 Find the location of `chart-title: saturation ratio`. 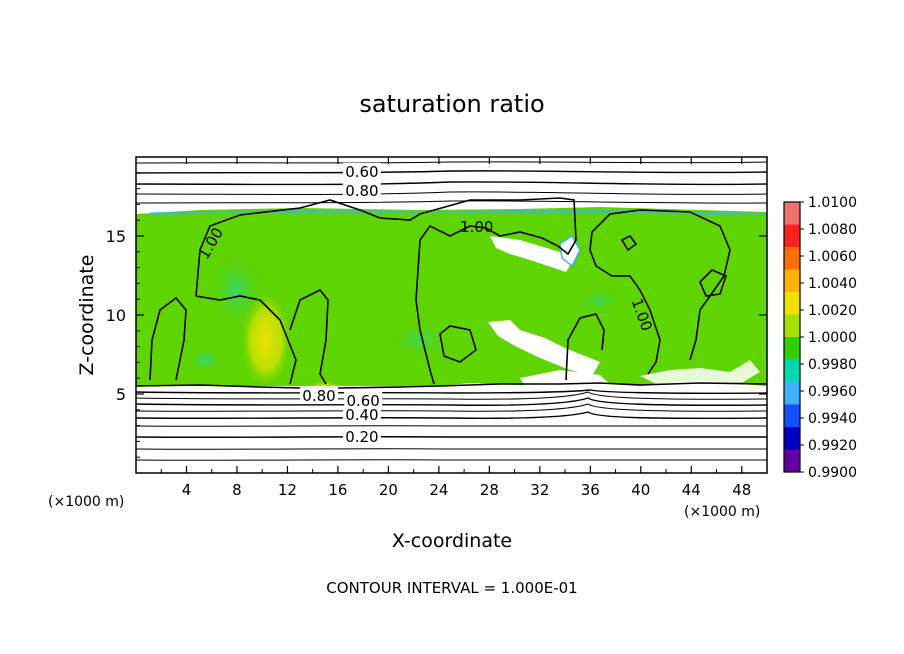

chart-title: saturation ratio is located at coordinates (451, 104).